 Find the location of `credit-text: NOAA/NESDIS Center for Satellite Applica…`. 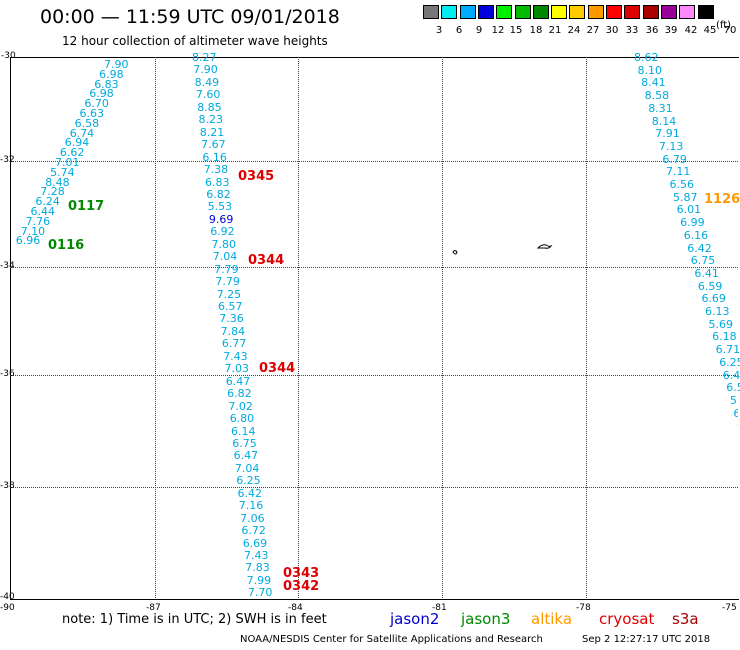

credit-text: NOAA/NESDIS Center for Satellite Applica… is located at coordinates (391, 639).